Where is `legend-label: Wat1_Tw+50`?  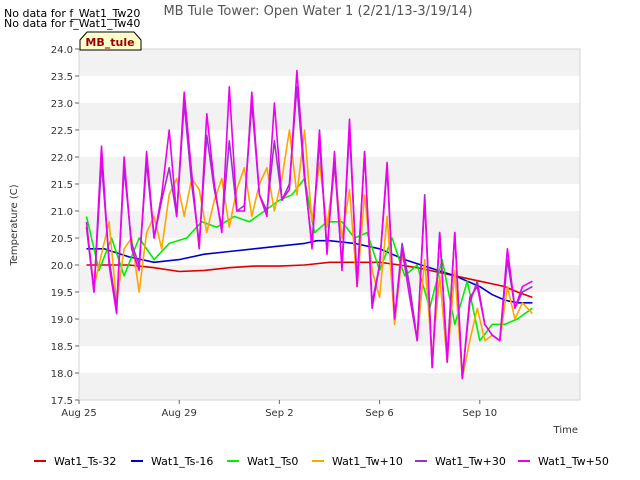 legend-label: Wat1_Tw+50 is located at coordinates (573, 461).